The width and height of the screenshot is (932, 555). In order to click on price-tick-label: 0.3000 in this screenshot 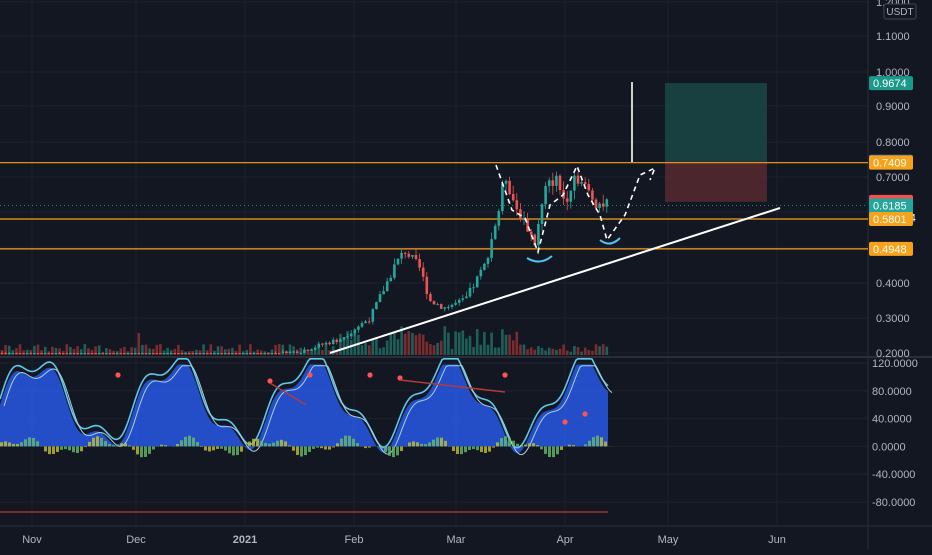, I will do `click(893, 319)`.